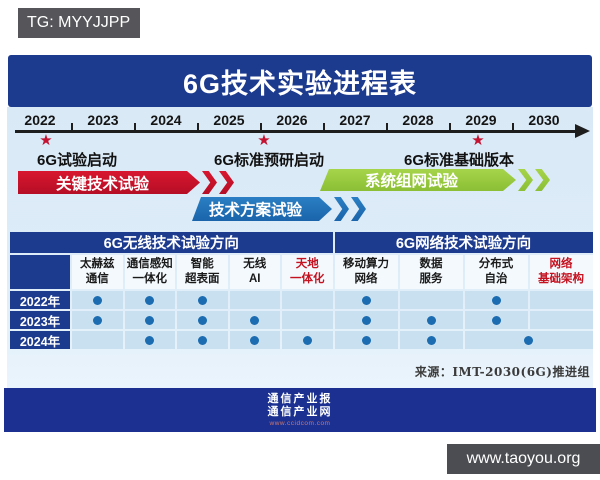 The image size is (600, 480). Describe the element at coordinates (79, 22) in the screenshot. I see `telegram-watermark-text: TG: MYYJJPP` at that location.